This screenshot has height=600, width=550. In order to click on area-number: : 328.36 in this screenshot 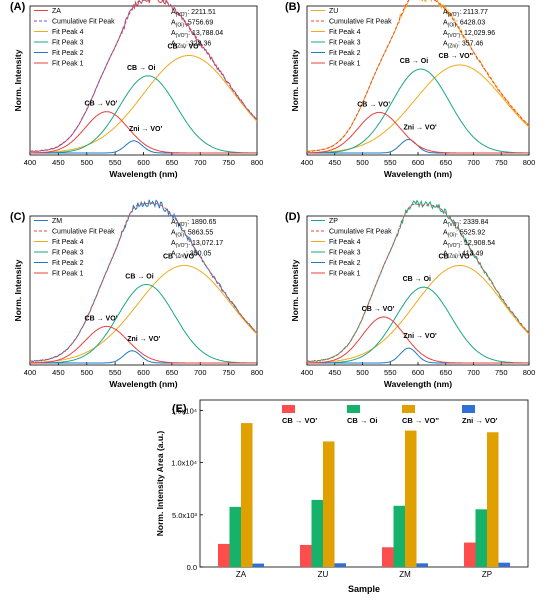, I will do `click(198, 44)`.